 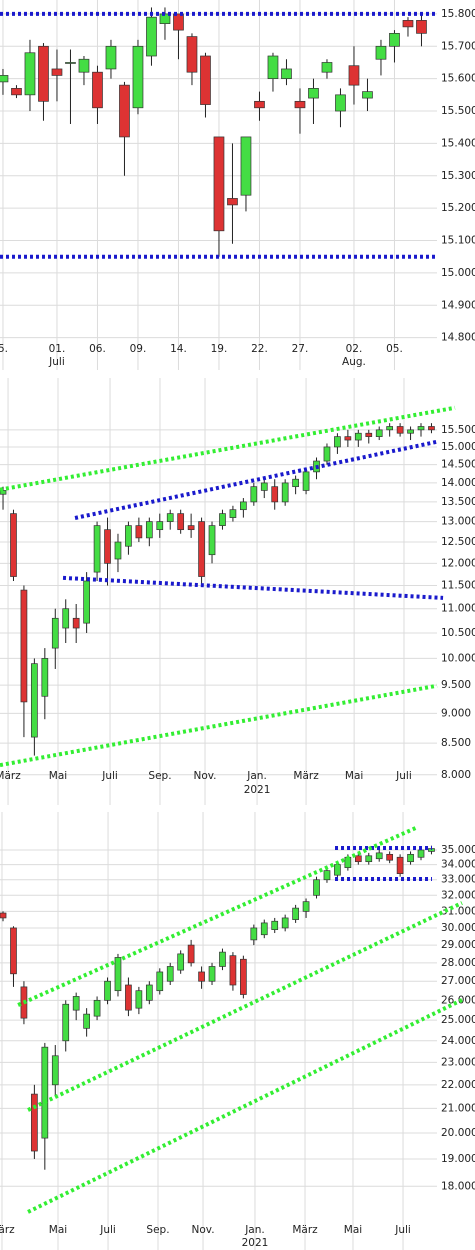 I want to click on trend-line, so click(x=228, y=448).